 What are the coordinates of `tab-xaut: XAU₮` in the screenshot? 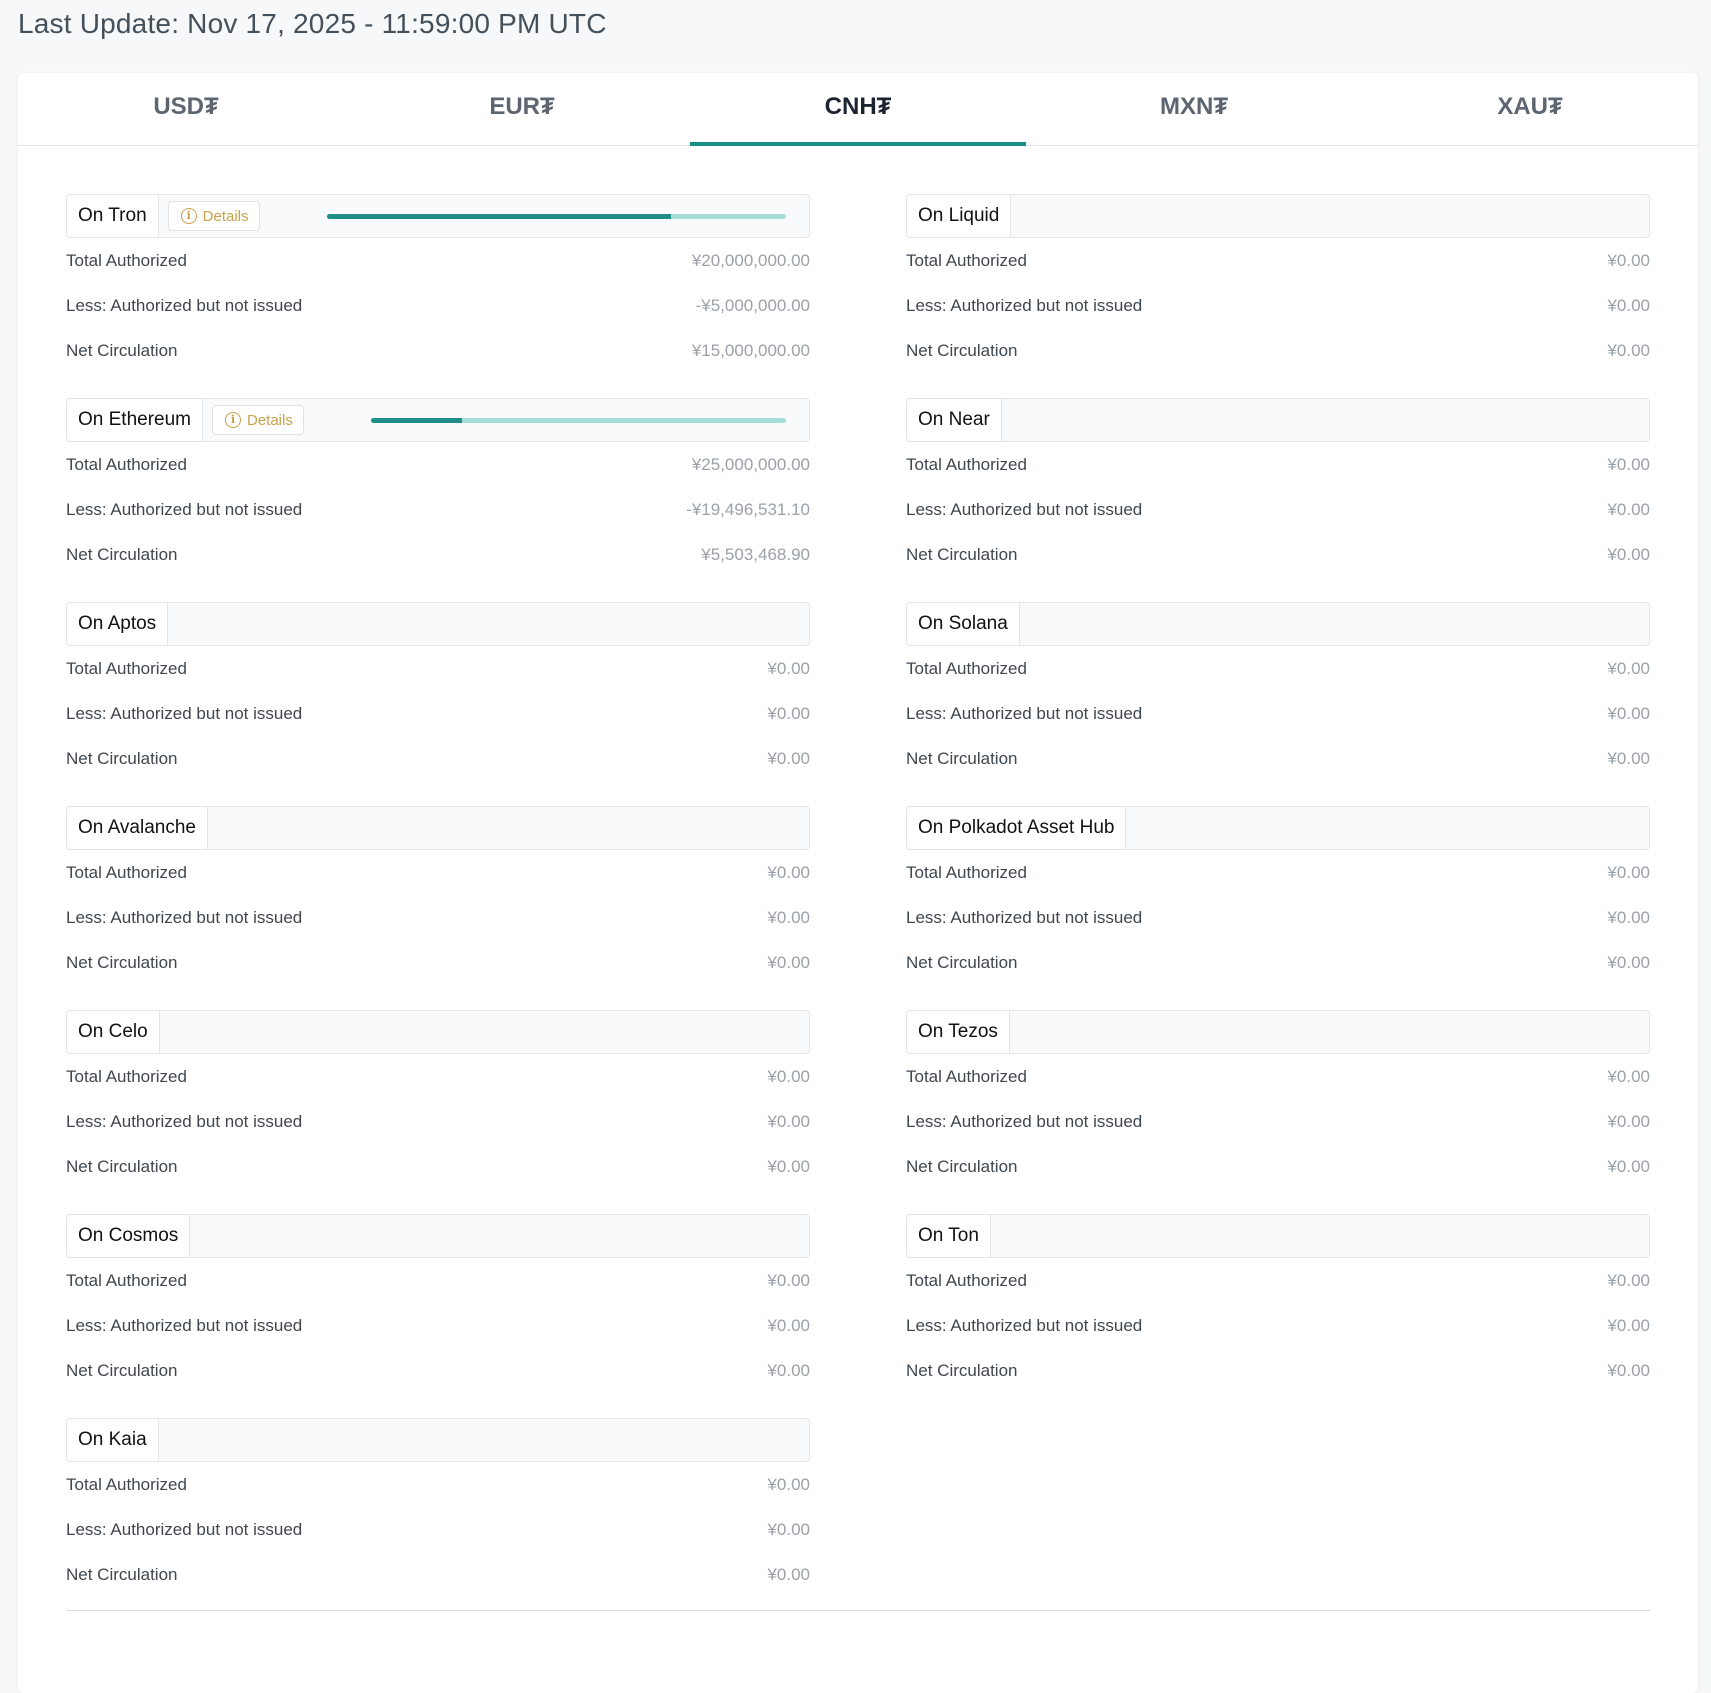 It's located at (1530, 106).